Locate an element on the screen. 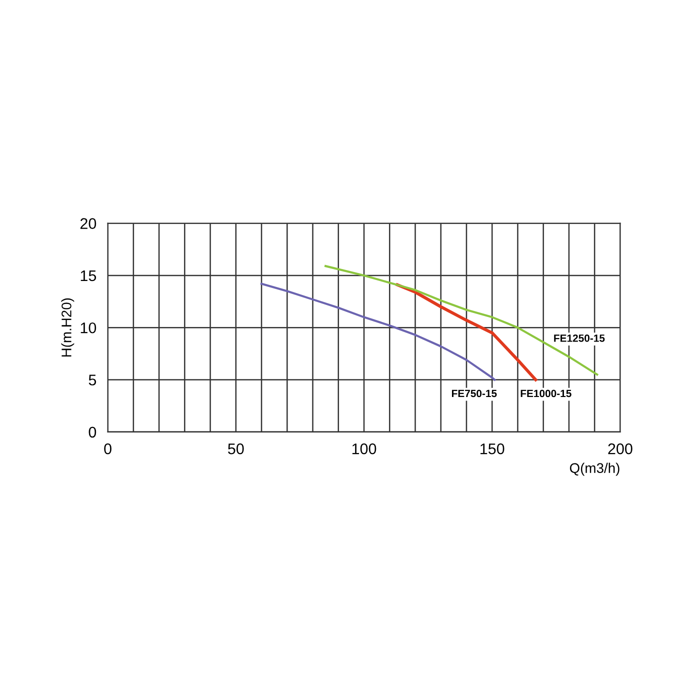  x-tick-label: 150 is located at coordinates (492, 448).